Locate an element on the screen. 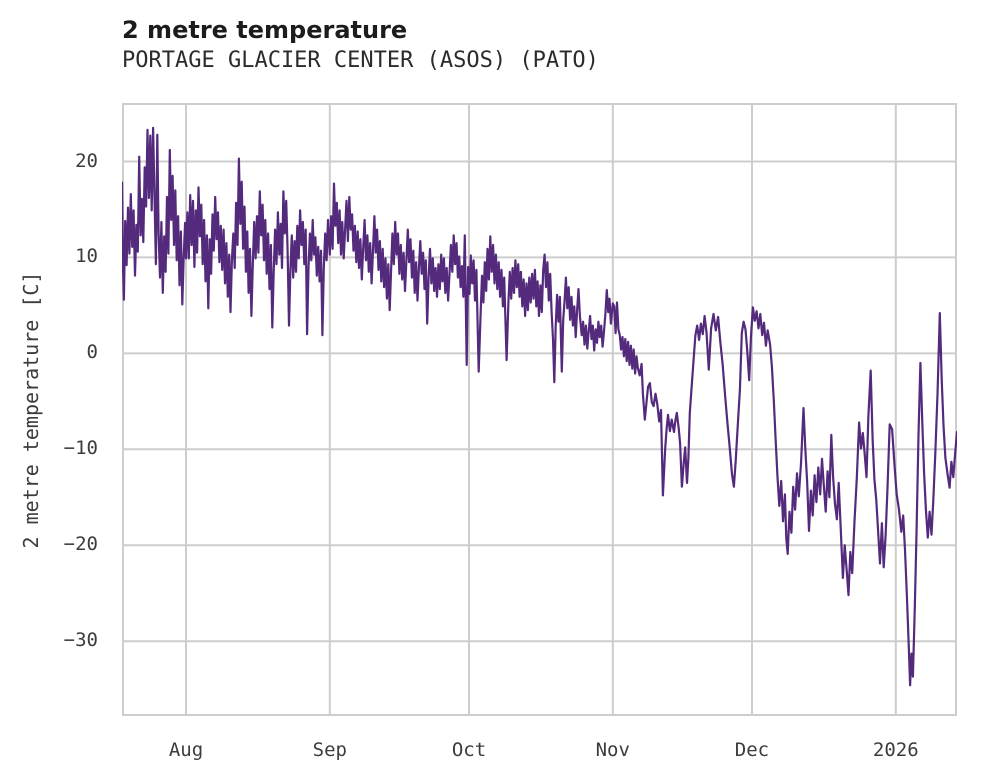  x-tick-label: Oct is located at coordinates (469, 750).